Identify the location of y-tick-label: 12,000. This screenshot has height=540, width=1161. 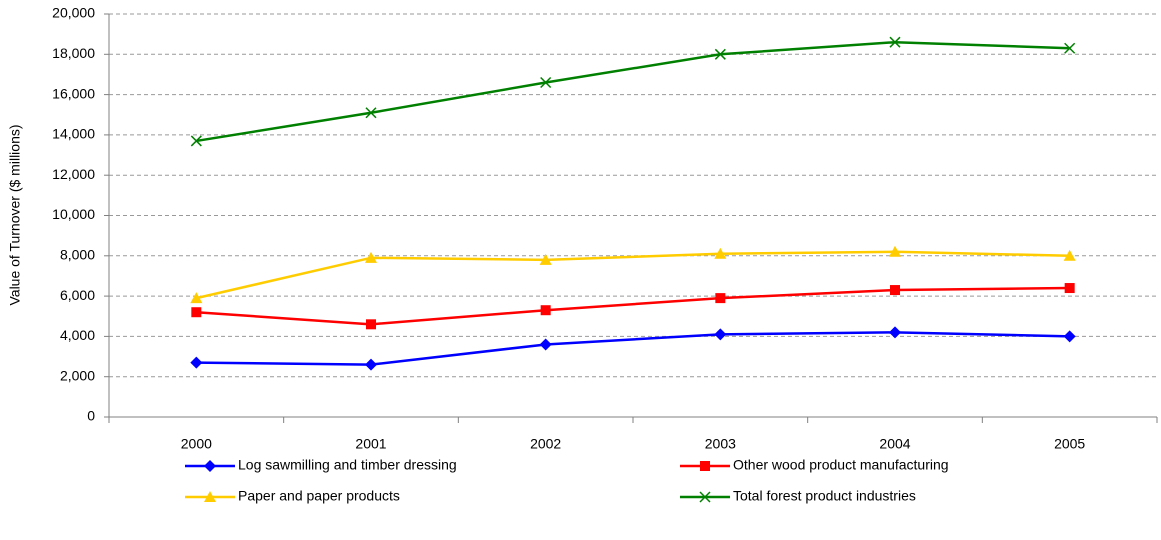
(73, 174).